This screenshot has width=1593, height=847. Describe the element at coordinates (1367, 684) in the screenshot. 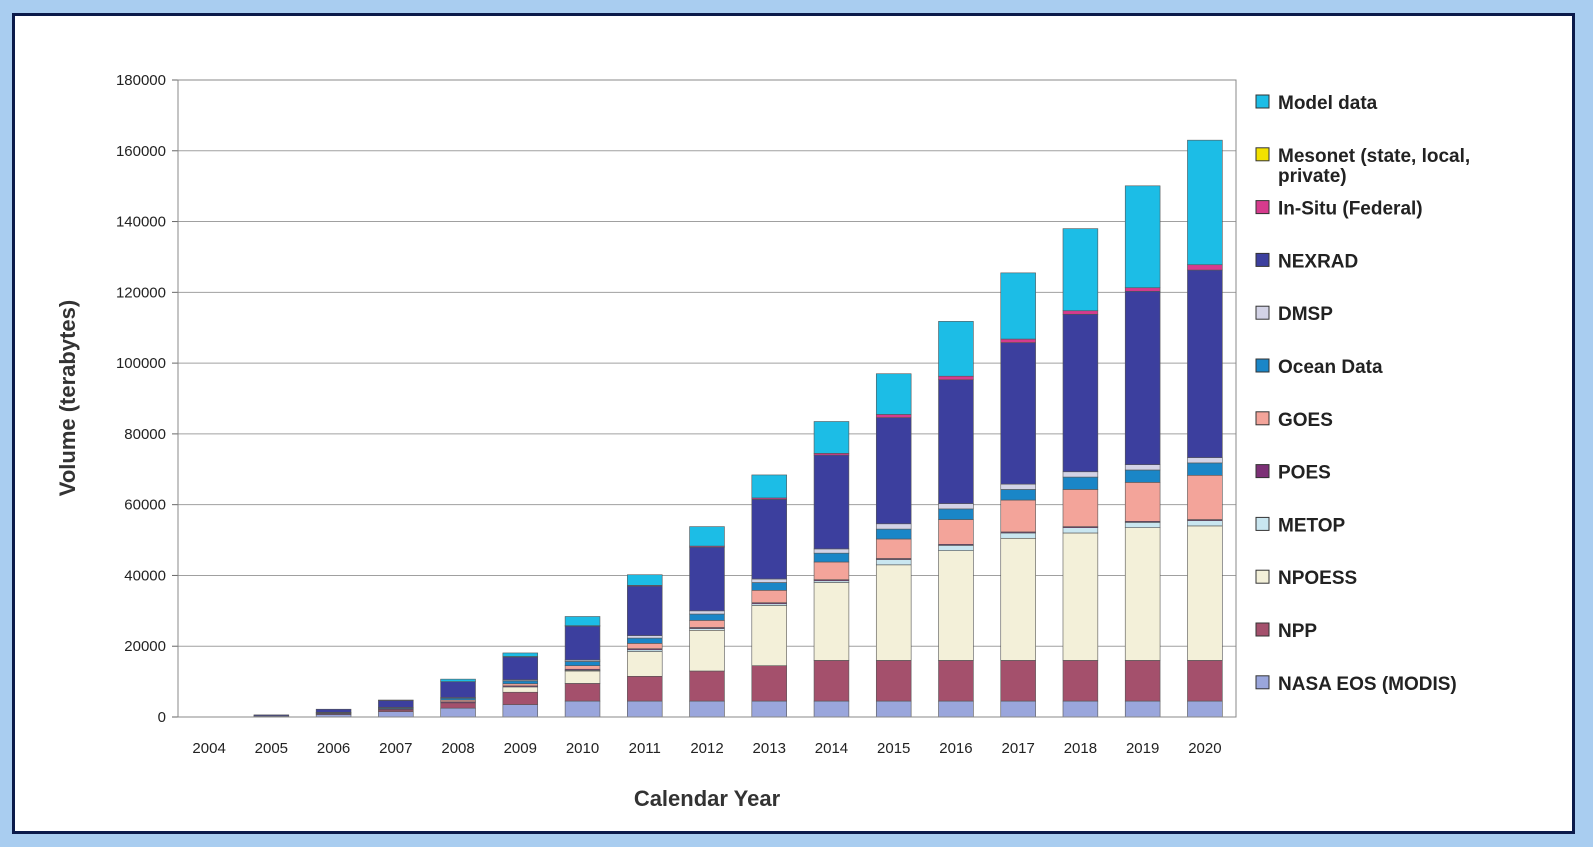

I see `legend-label: NASA EOS (MODIS)` at that location.